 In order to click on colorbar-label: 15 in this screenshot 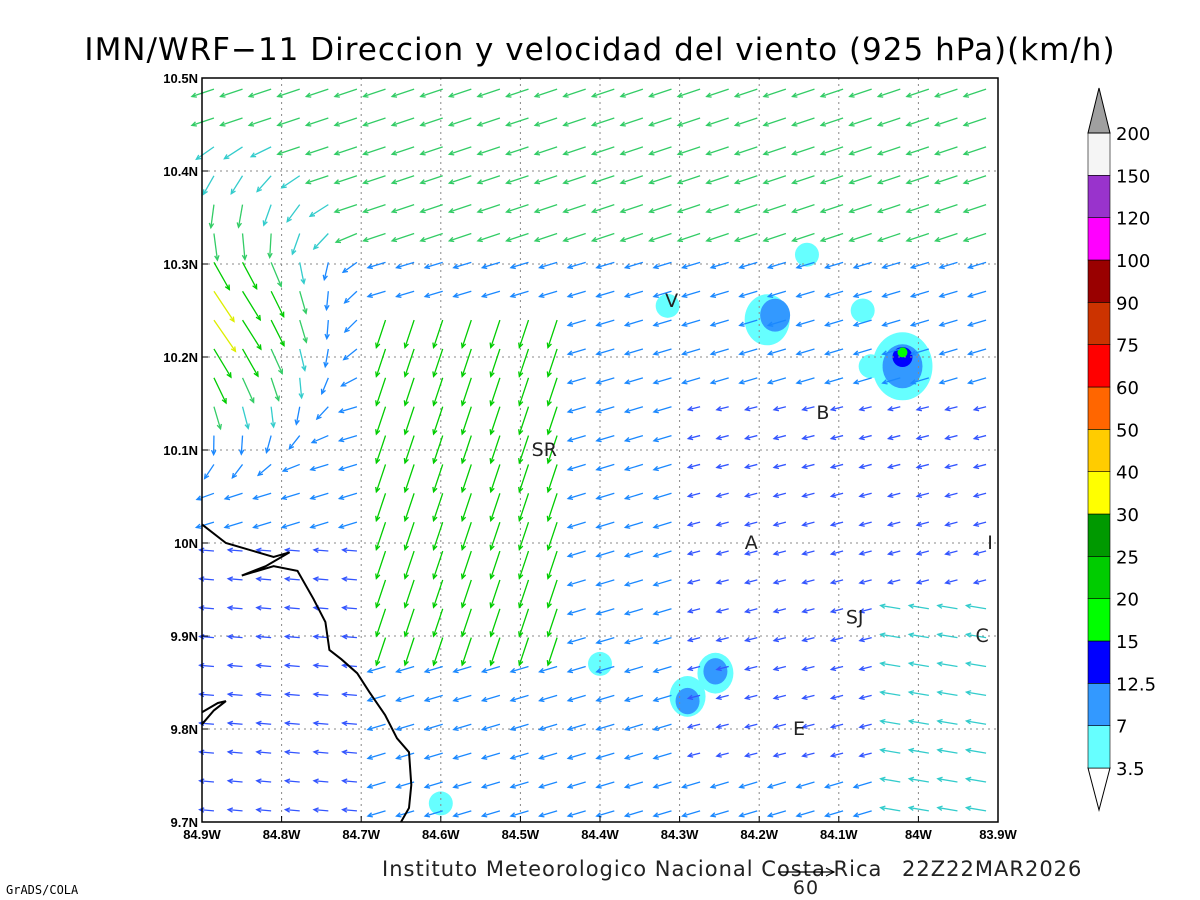, I will do `click(1127, 642)`.